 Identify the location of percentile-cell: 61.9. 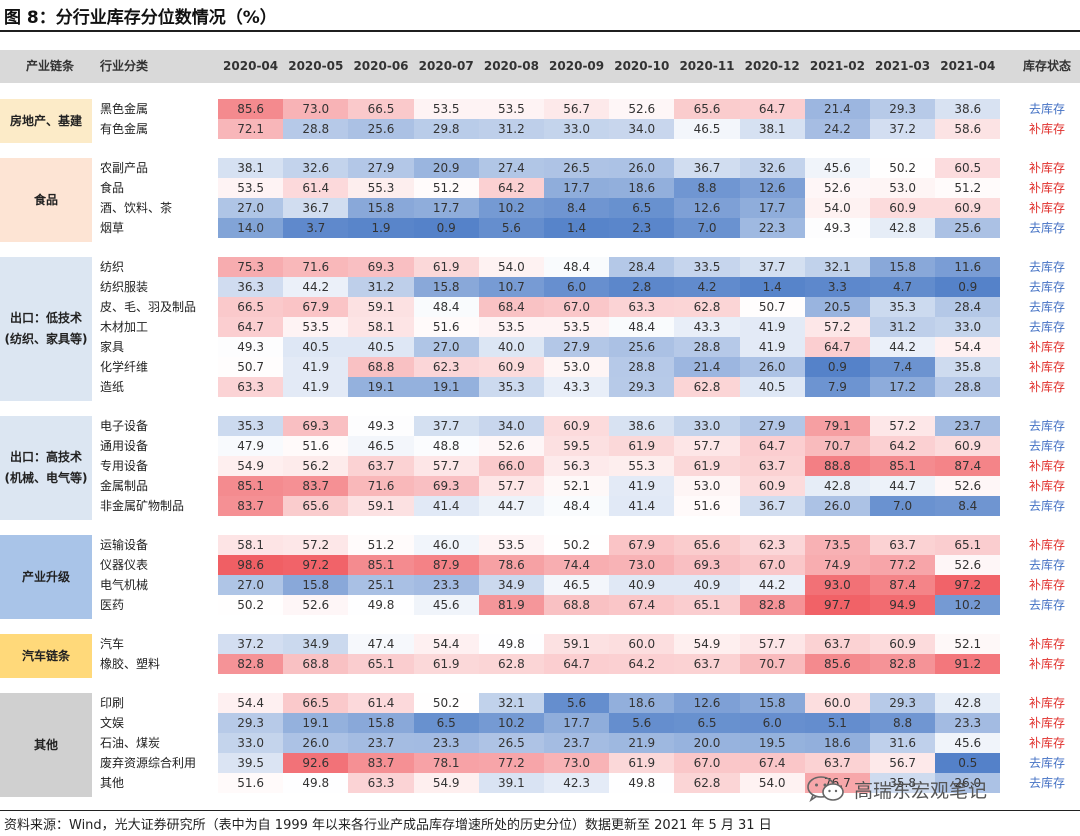
(642, 446).